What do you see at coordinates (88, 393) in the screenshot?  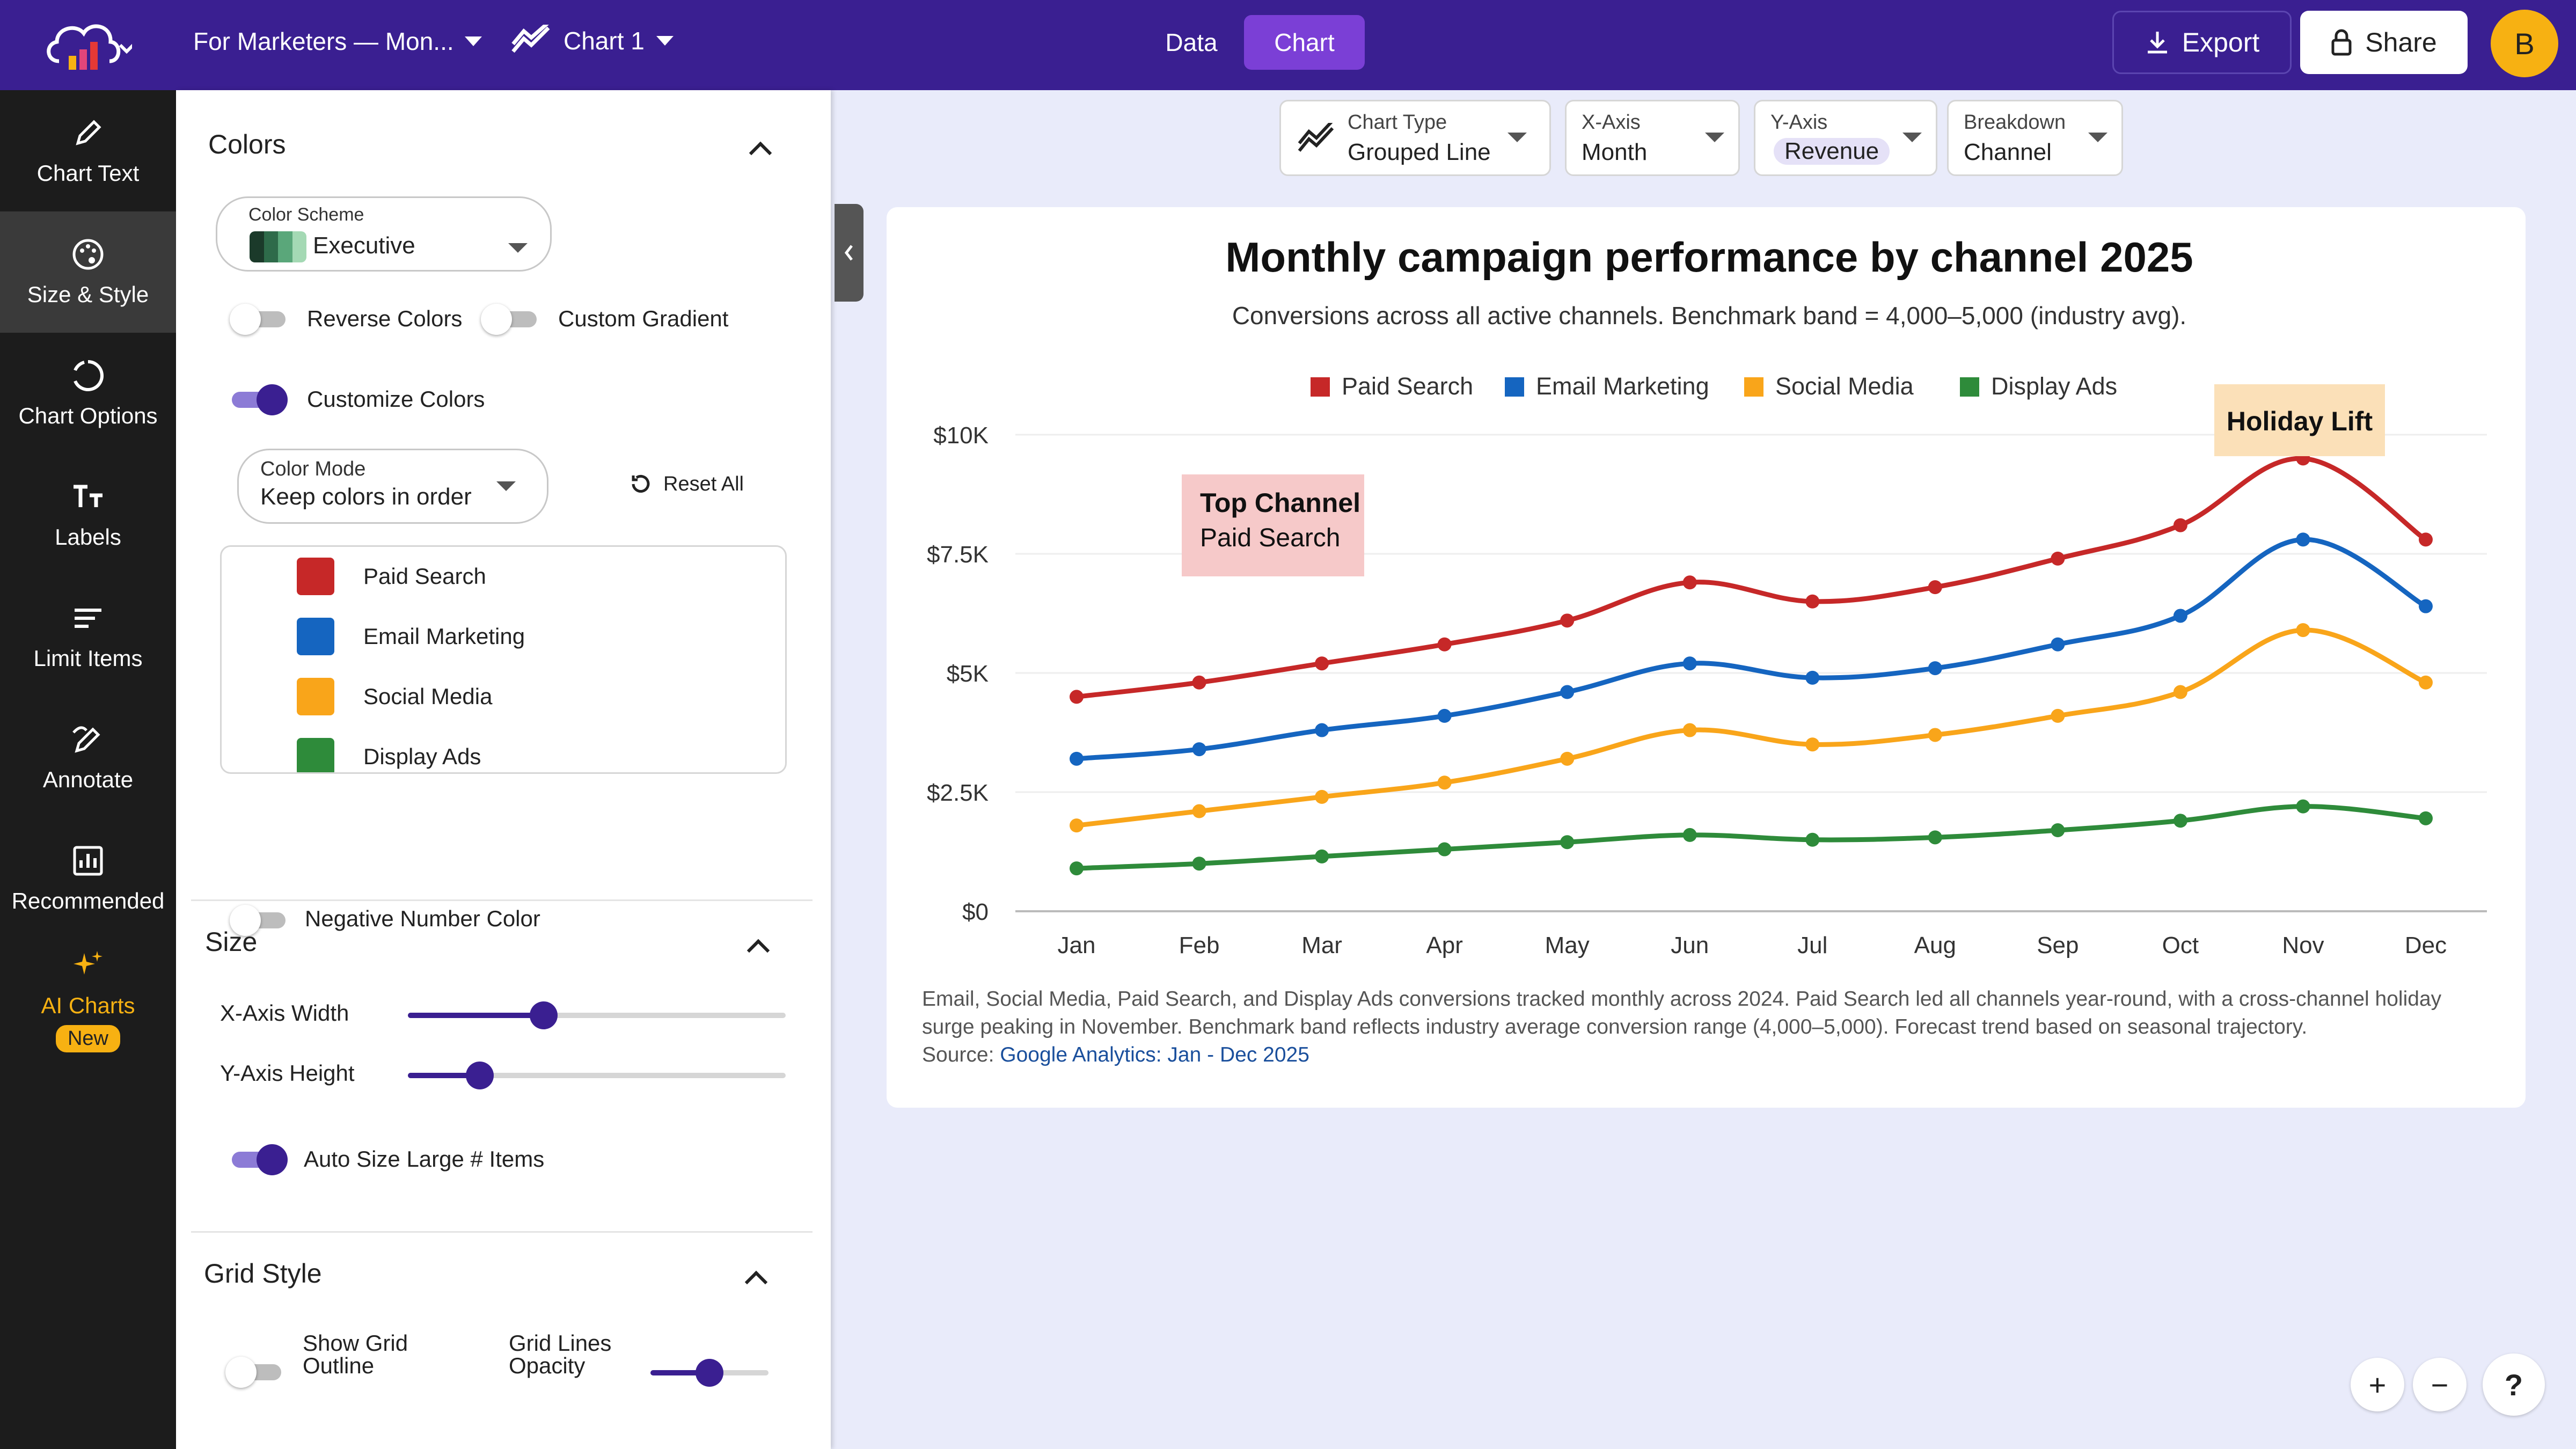 I see `nav-item-chart-options: Chart Options` at bounding box center [88, 393].